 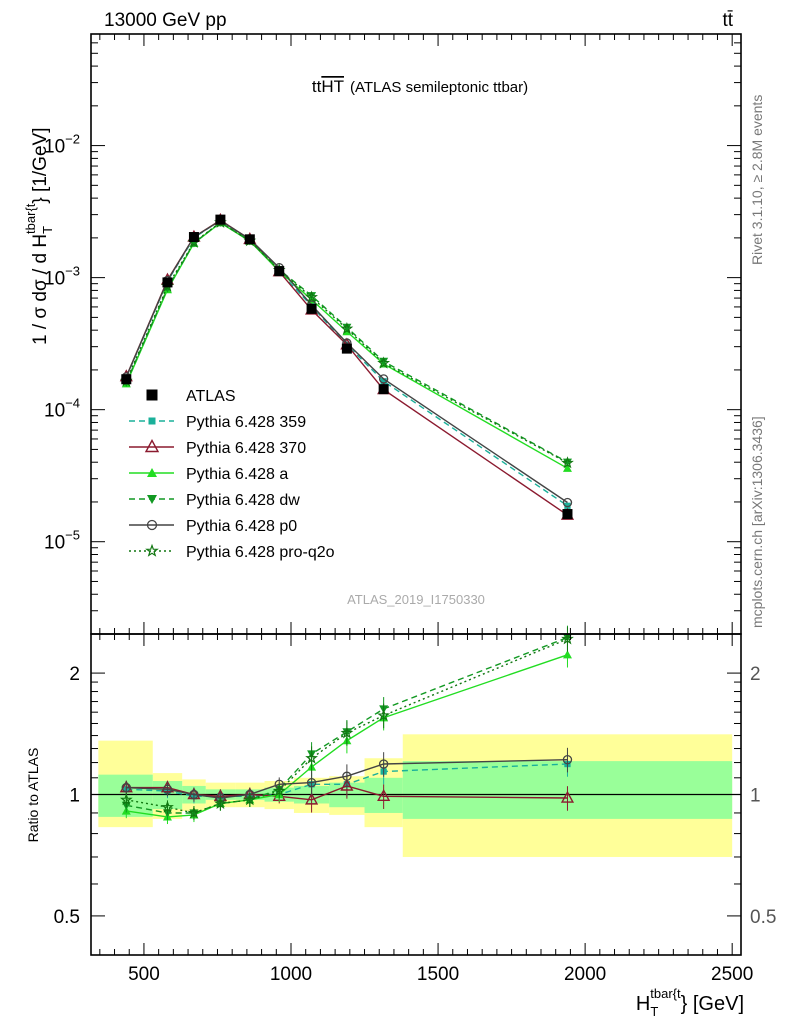 I want to click on header-right: tt̄, so click(x=727, y=20).